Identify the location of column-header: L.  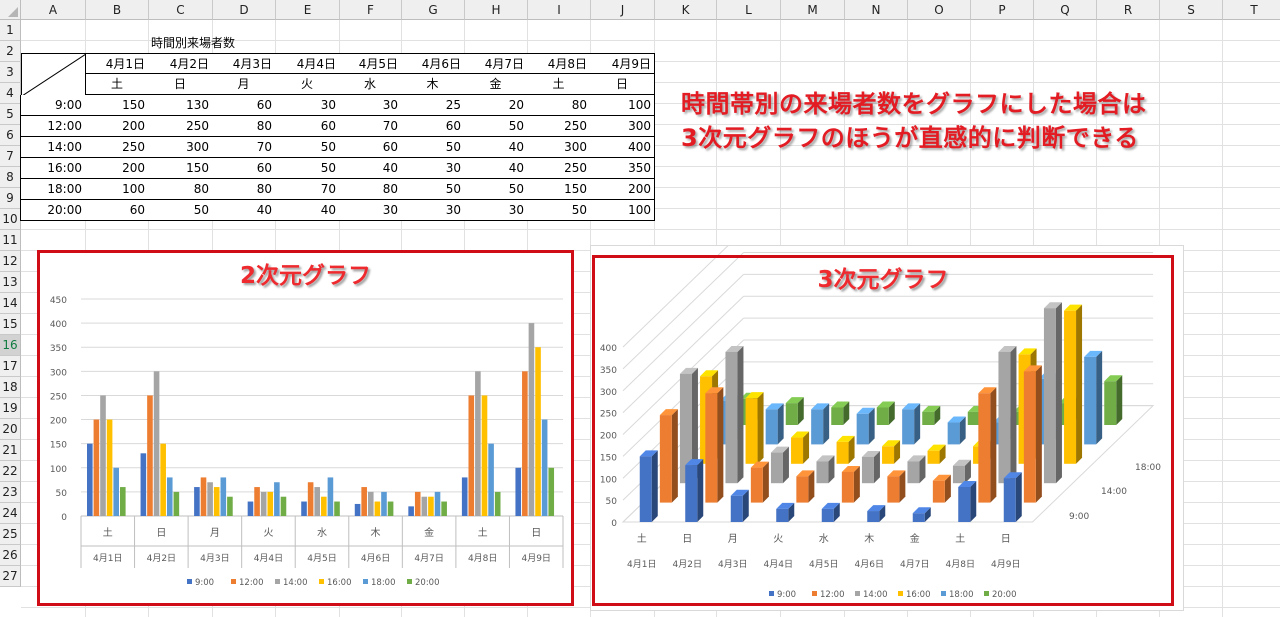
(749, 10).